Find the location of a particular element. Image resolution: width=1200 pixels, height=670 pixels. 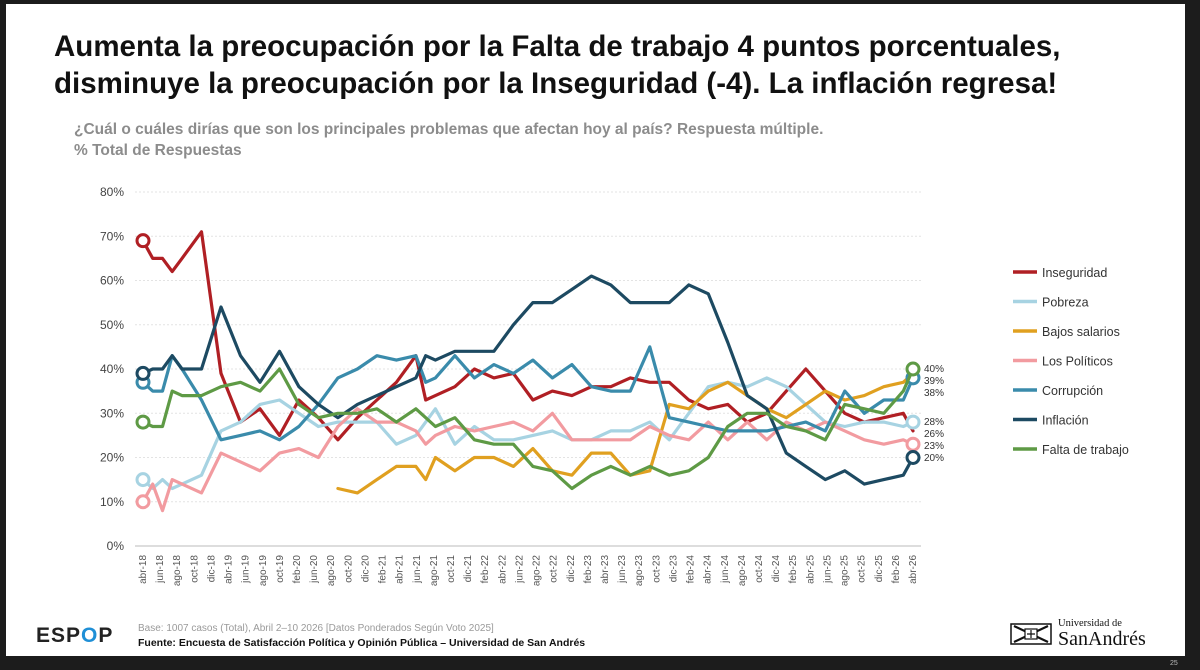

x-tick-label: abr-19 is located at coordinates (229, 569).